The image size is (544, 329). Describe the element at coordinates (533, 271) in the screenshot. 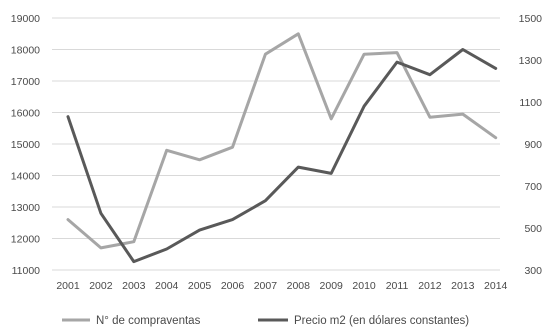

I see `right-tick-label: 300` at that location.